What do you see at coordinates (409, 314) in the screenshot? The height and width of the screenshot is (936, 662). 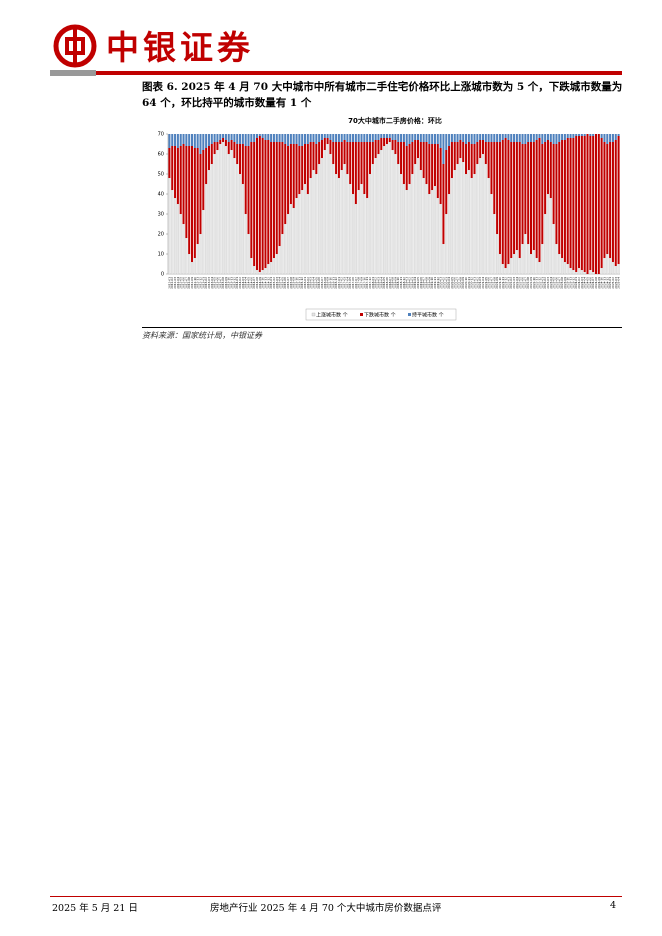 I see `legend-swatch` at bounding box center [409, 314].